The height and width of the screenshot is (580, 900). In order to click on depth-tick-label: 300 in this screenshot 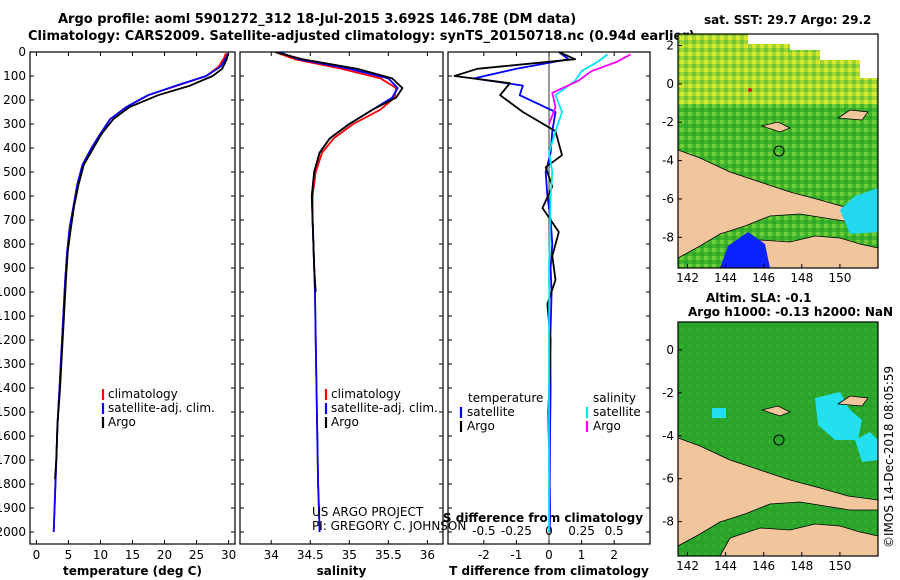, I will do `click(14, 124)`.